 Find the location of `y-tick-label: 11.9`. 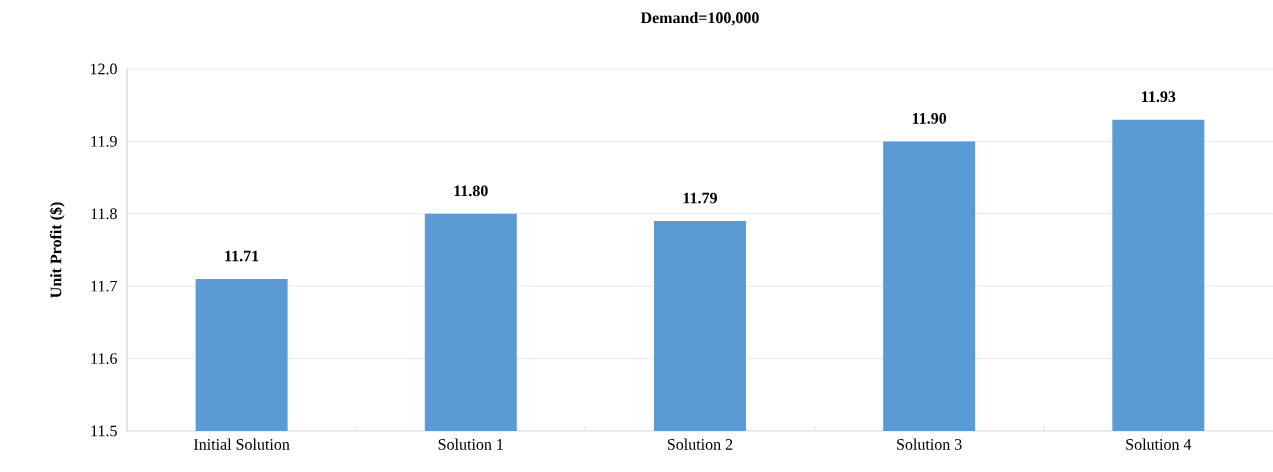

y-tick-label: 11.9 is located at coordinates (104, 141).